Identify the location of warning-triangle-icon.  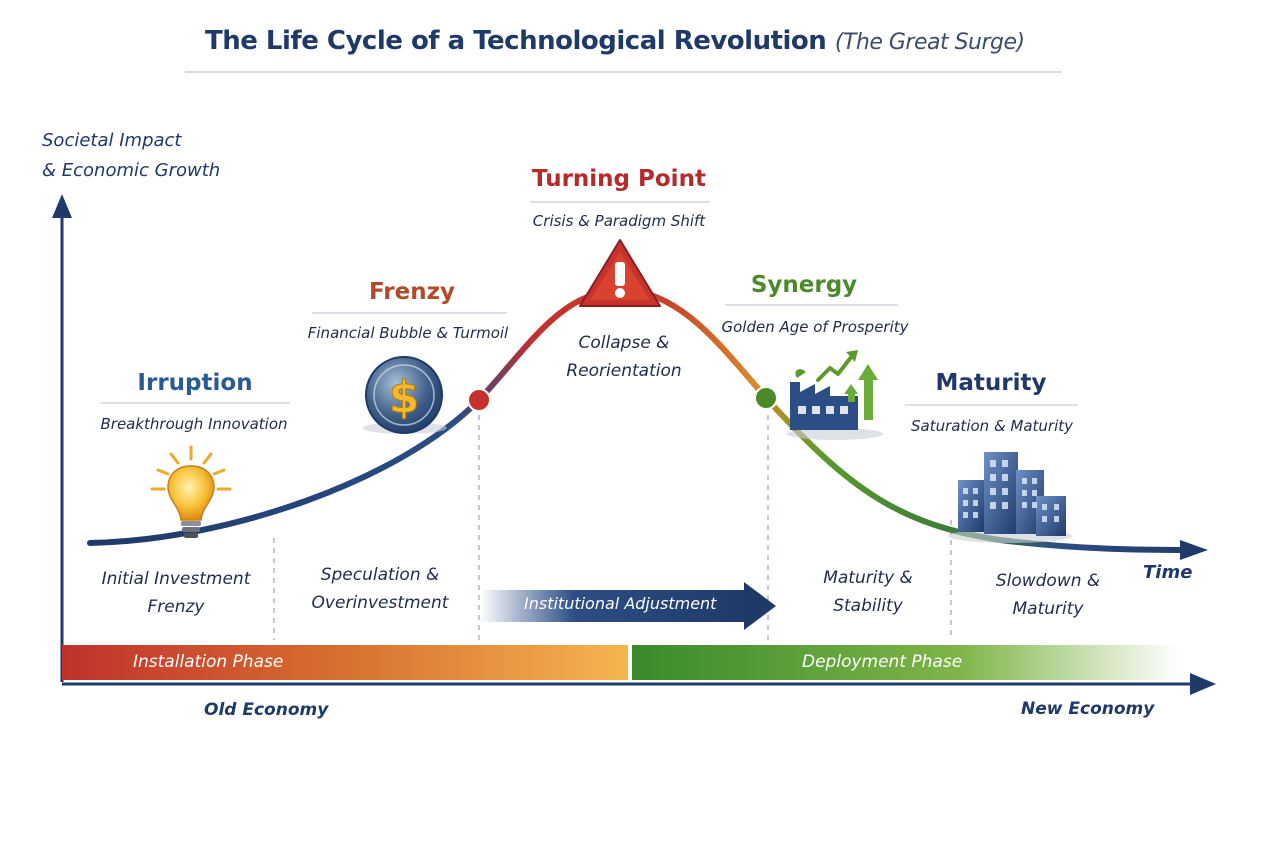
(620, 273).